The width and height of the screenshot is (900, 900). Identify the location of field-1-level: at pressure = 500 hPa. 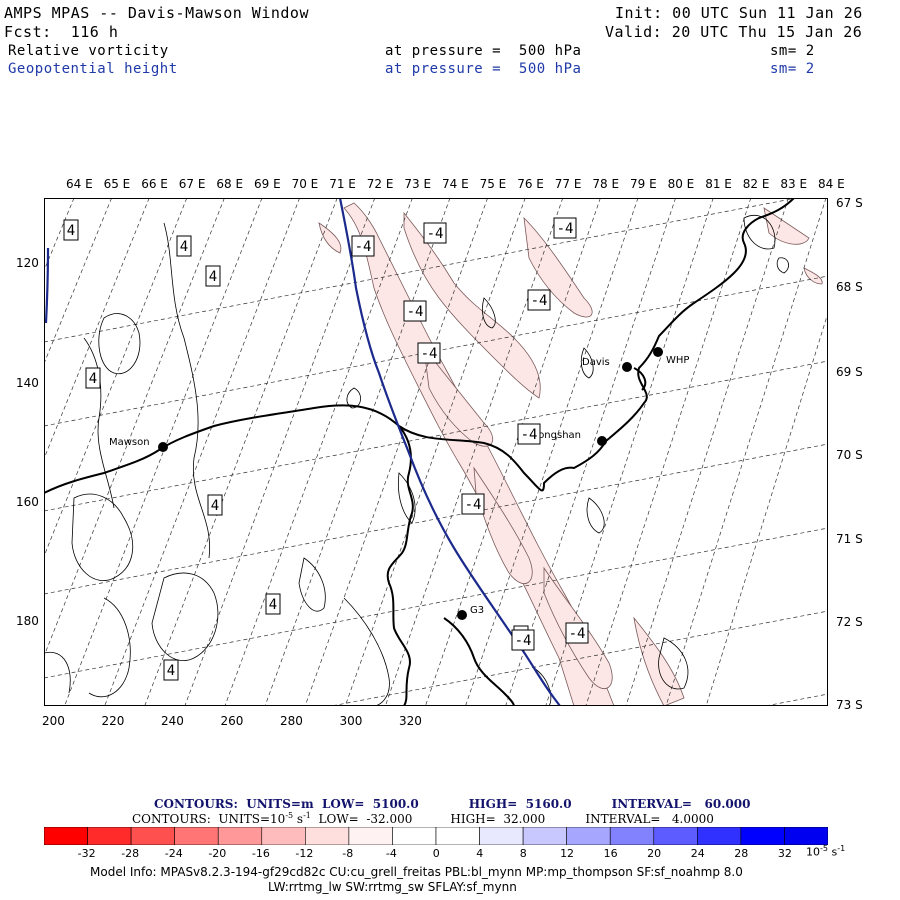
(483, 51).